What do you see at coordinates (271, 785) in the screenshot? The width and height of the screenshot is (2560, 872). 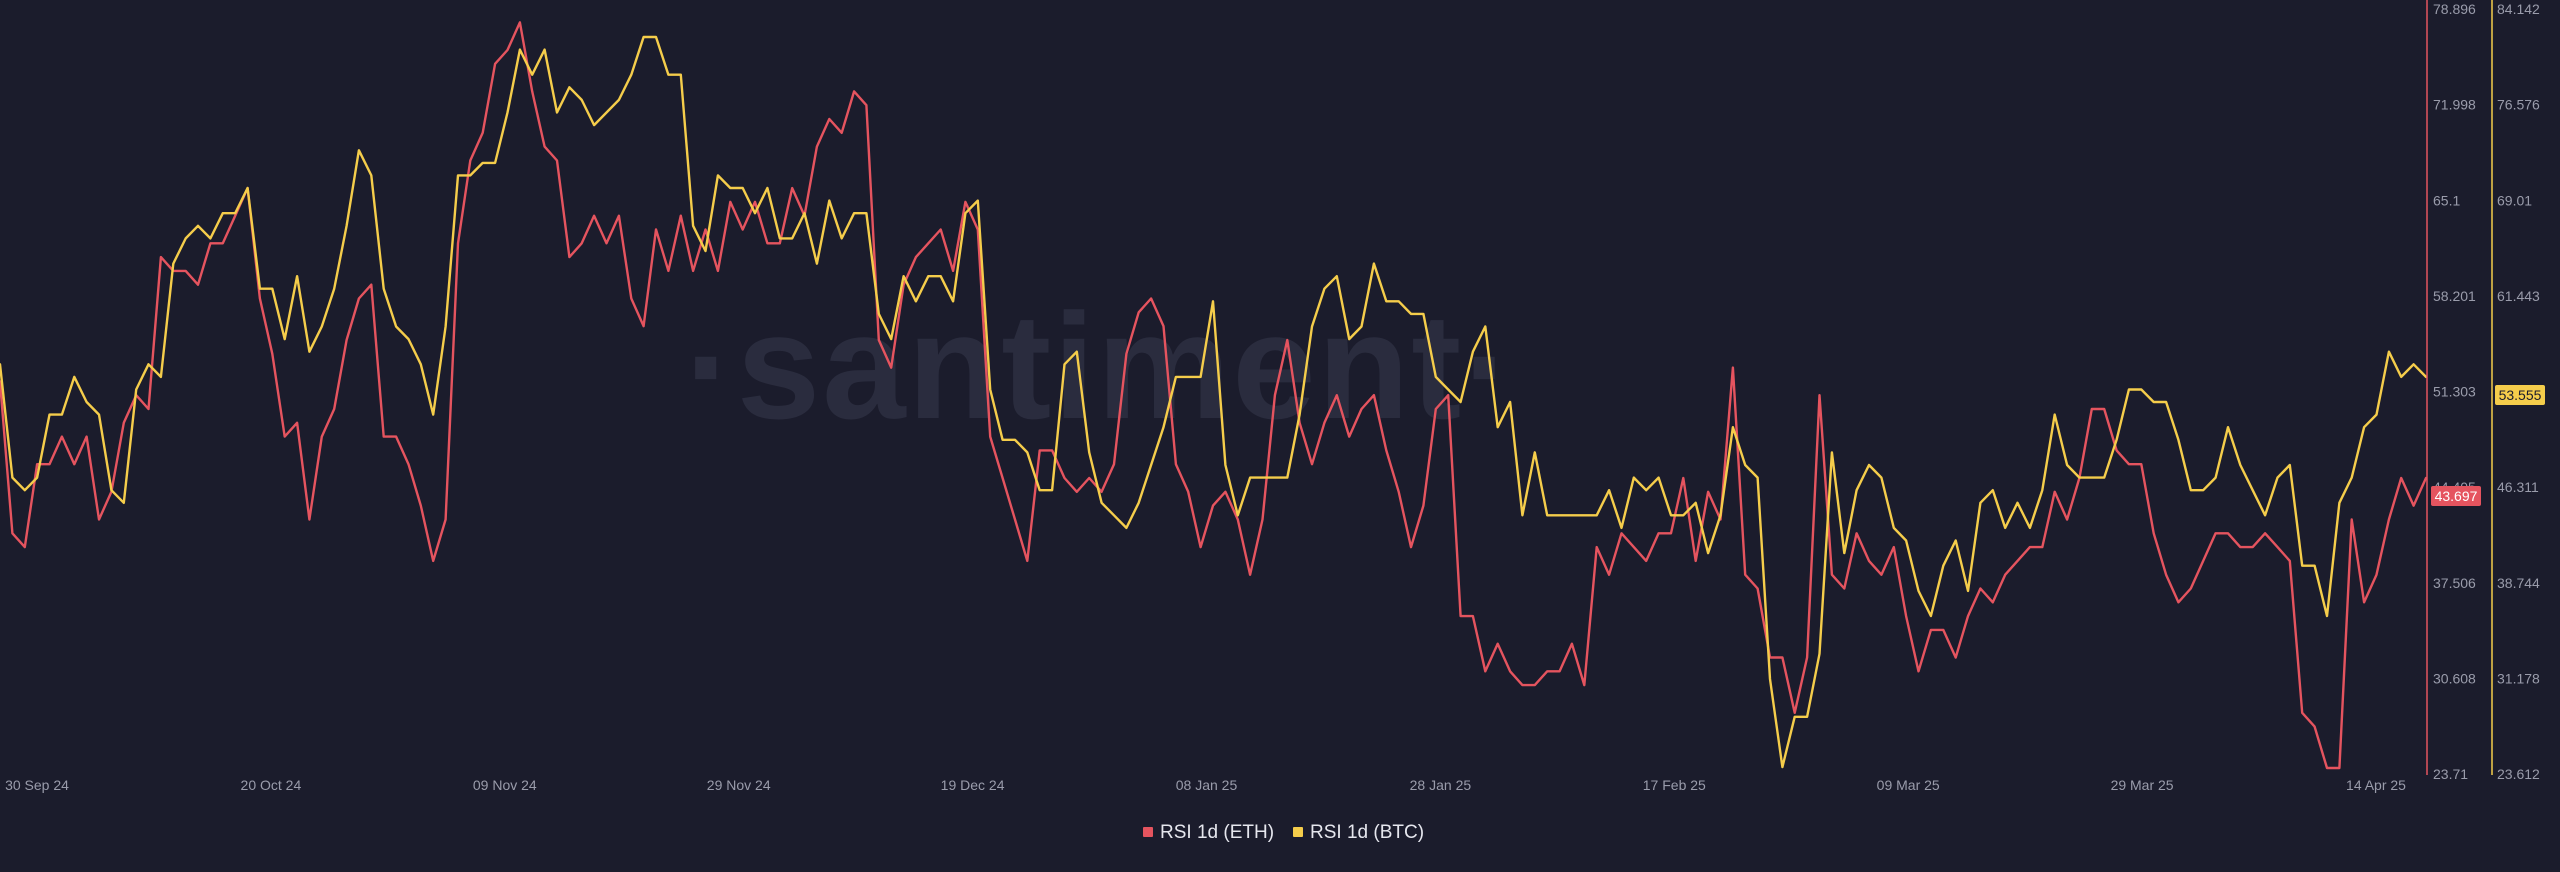 I see `x-tick-label: 20 Oct 24` at bounding box center [271, 785].